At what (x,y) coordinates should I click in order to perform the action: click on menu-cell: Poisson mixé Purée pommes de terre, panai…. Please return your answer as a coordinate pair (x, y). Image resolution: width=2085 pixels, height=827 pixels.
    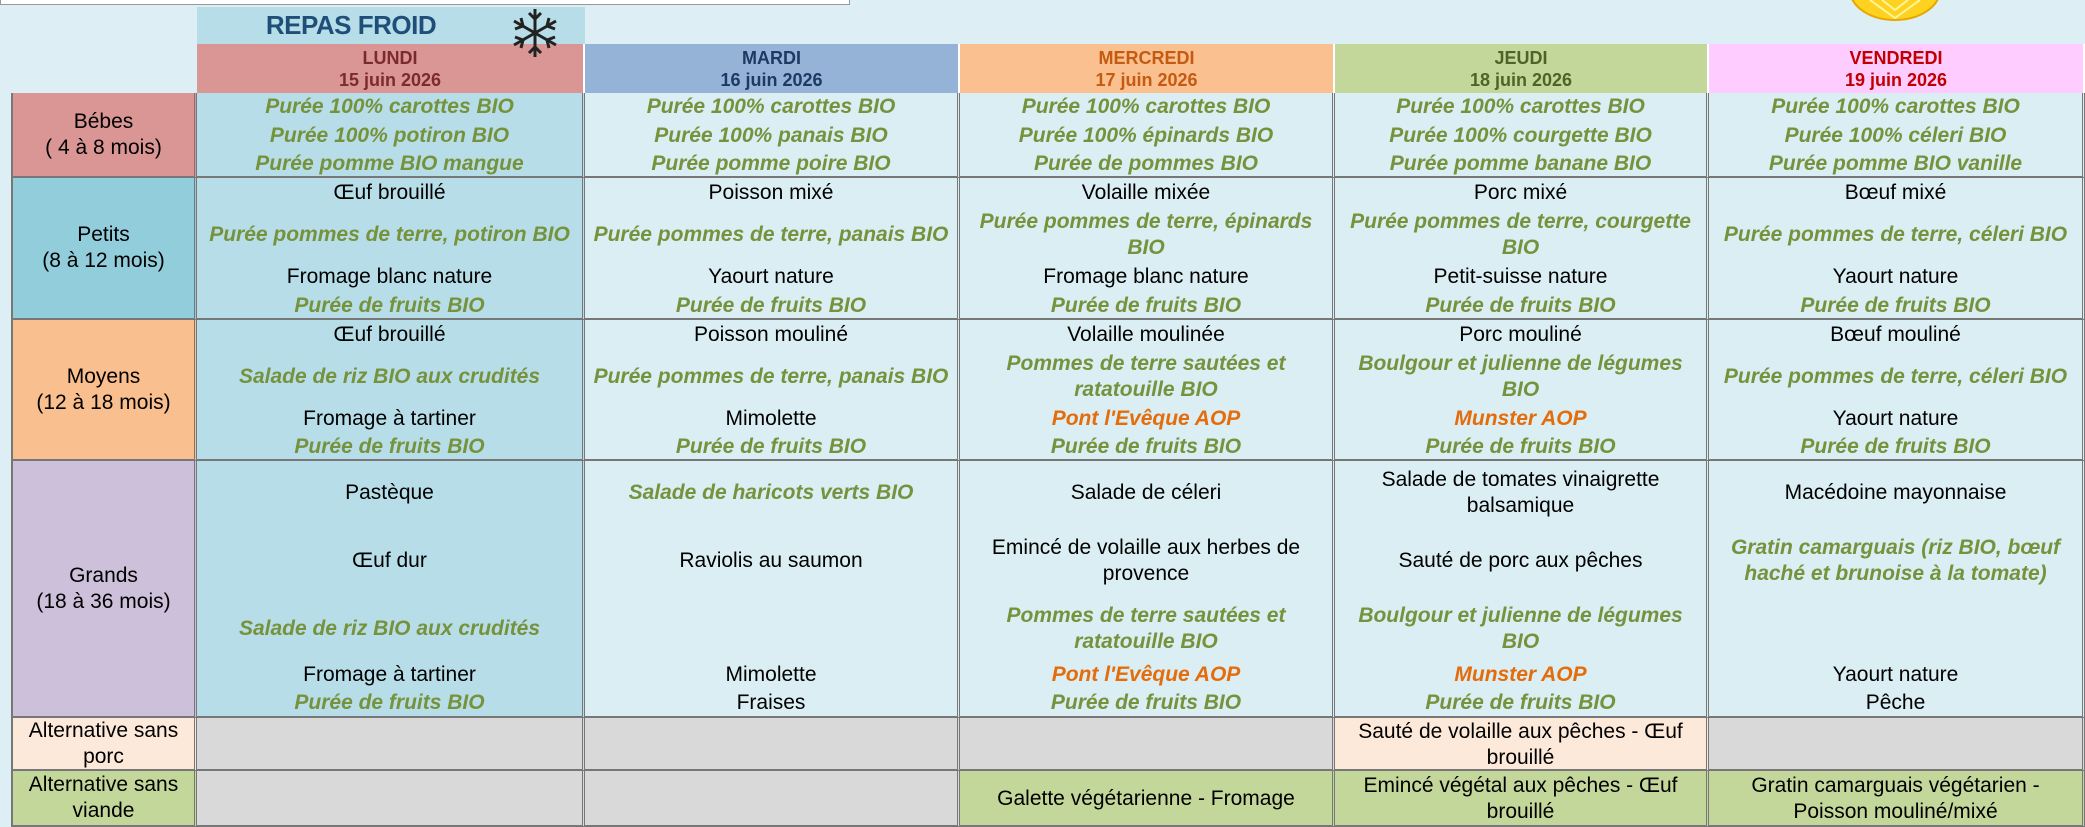
    Looking at the image, I should click on (772, 249).